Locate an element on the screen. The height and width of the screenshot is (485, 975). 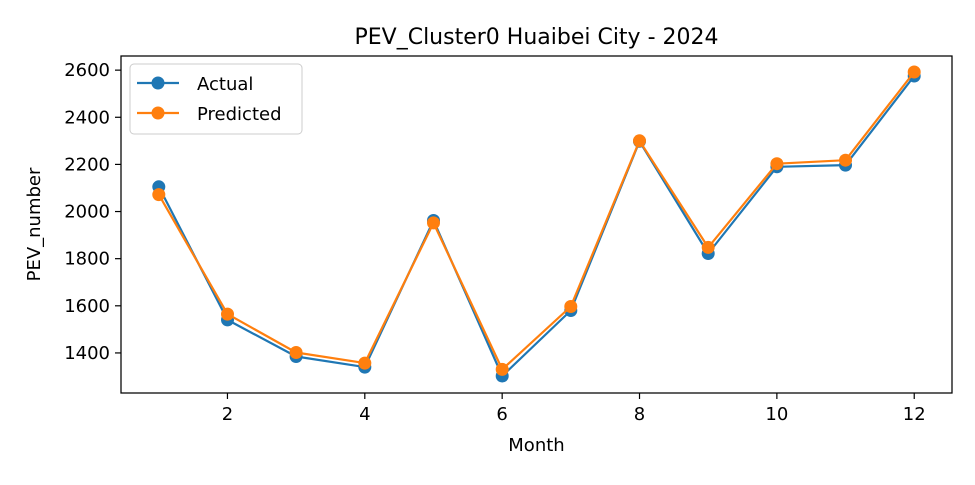
y-tick-label: 2000 is located at coordinates (87, 212).